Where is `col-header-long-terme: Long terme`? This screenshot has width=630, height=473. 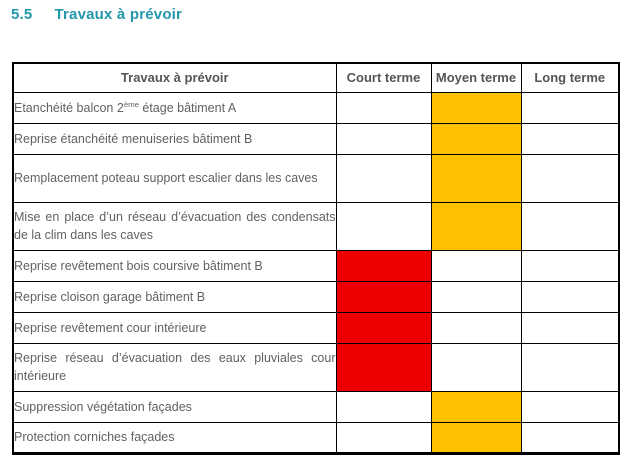 col-header-long-terme: Long terme is located at coordinates (570, 77).